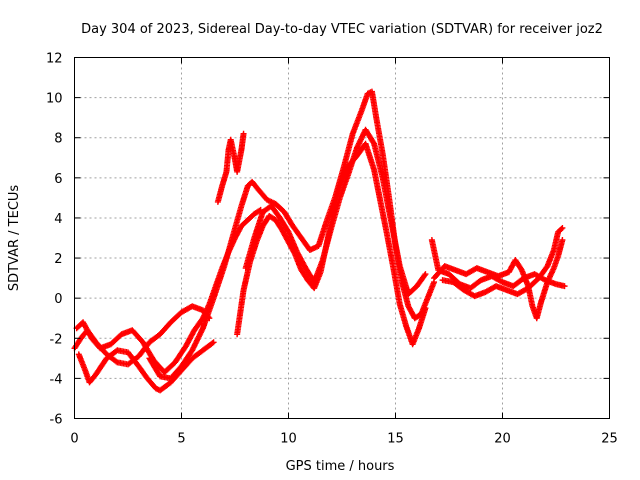  I want to click on series-track-e, so click(331, 244).